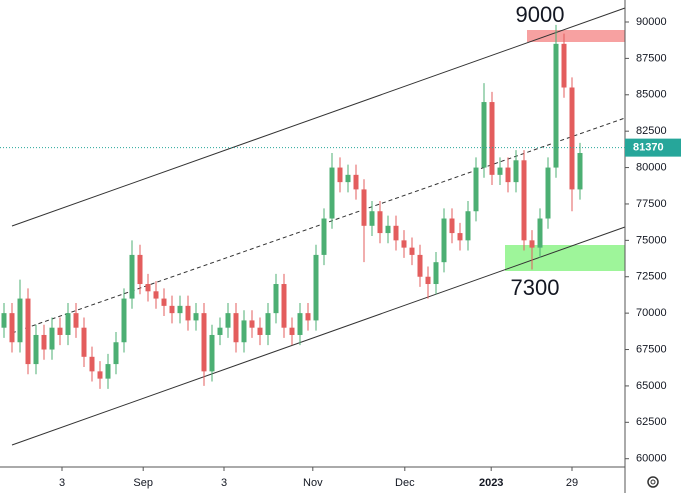 The height and width of the screenshot is (493, 681). What do you see at coordinates (405, 483) in the screenshot?
I see `x-tick-label: Dec` at bounding box center [405, 483].